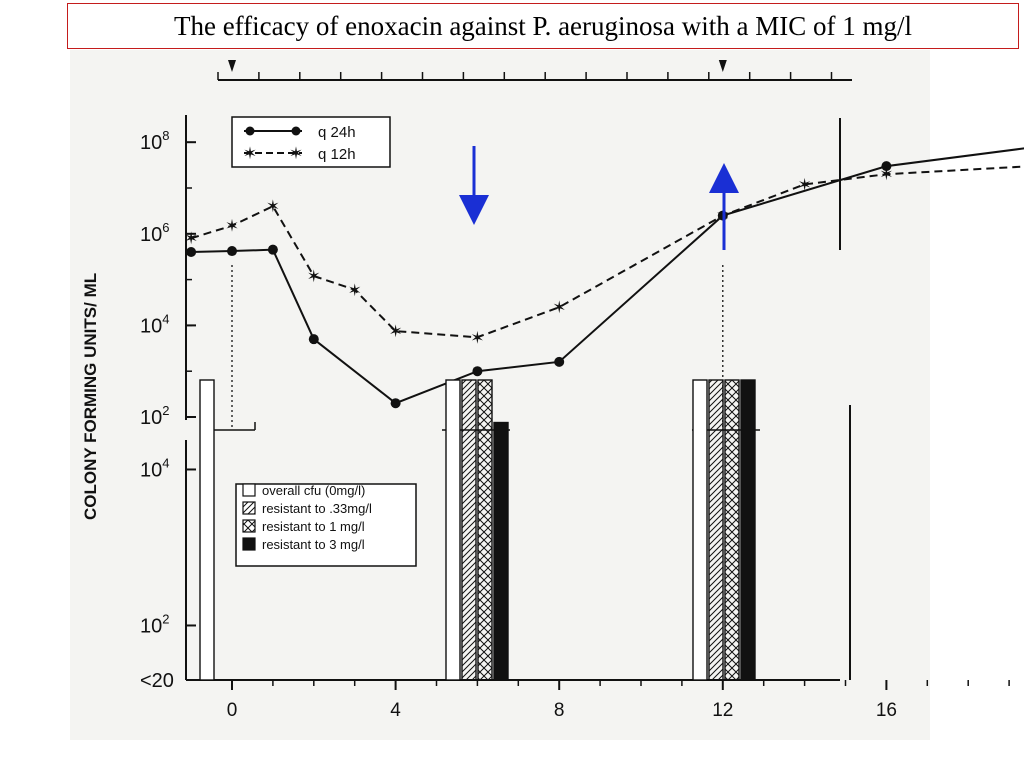 The image size is (1024, 768). I want to click on y-tick-label: 10⁶, so click(154, 233).